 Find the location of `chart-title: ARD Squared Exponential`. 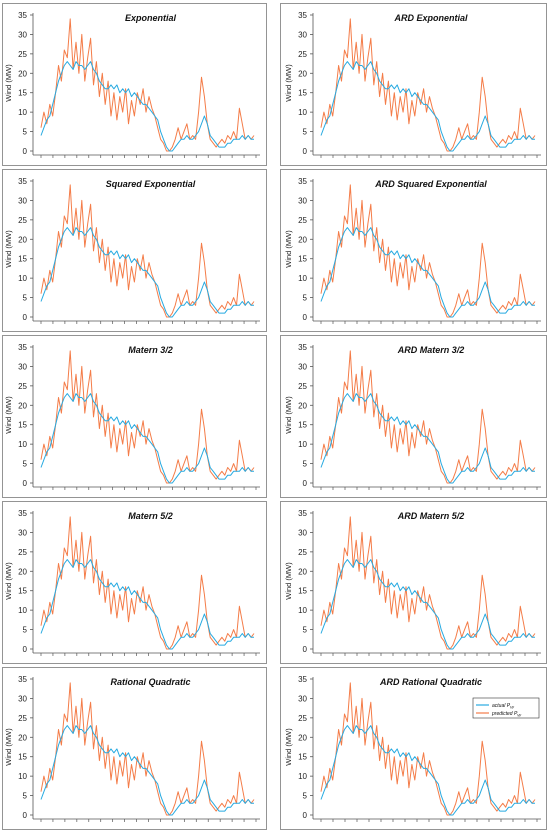

chart-title: ARD Squared Exponential is located at coordinates (430, 184).